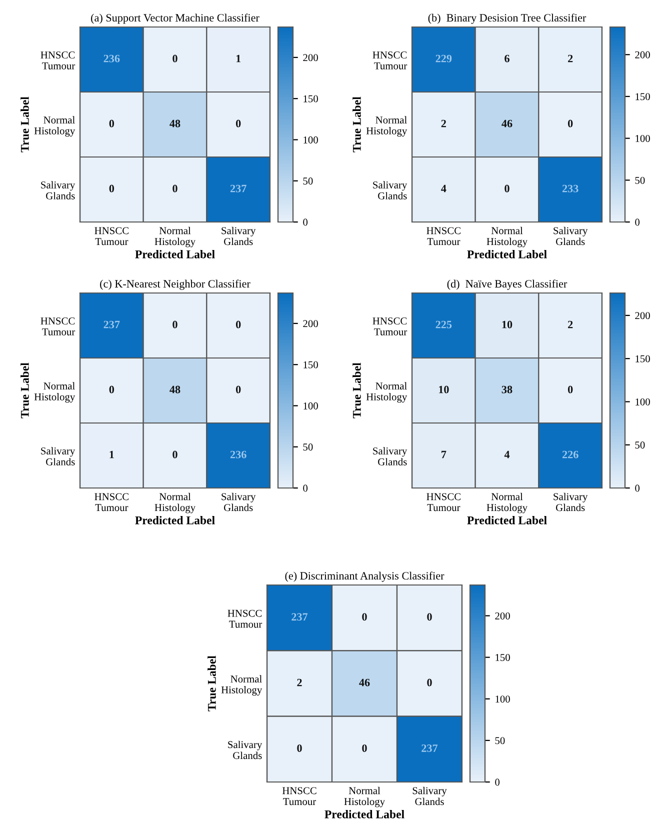 This screenshot has height=832, width=670. I want to click on data-label: 7, so click(444, 454).